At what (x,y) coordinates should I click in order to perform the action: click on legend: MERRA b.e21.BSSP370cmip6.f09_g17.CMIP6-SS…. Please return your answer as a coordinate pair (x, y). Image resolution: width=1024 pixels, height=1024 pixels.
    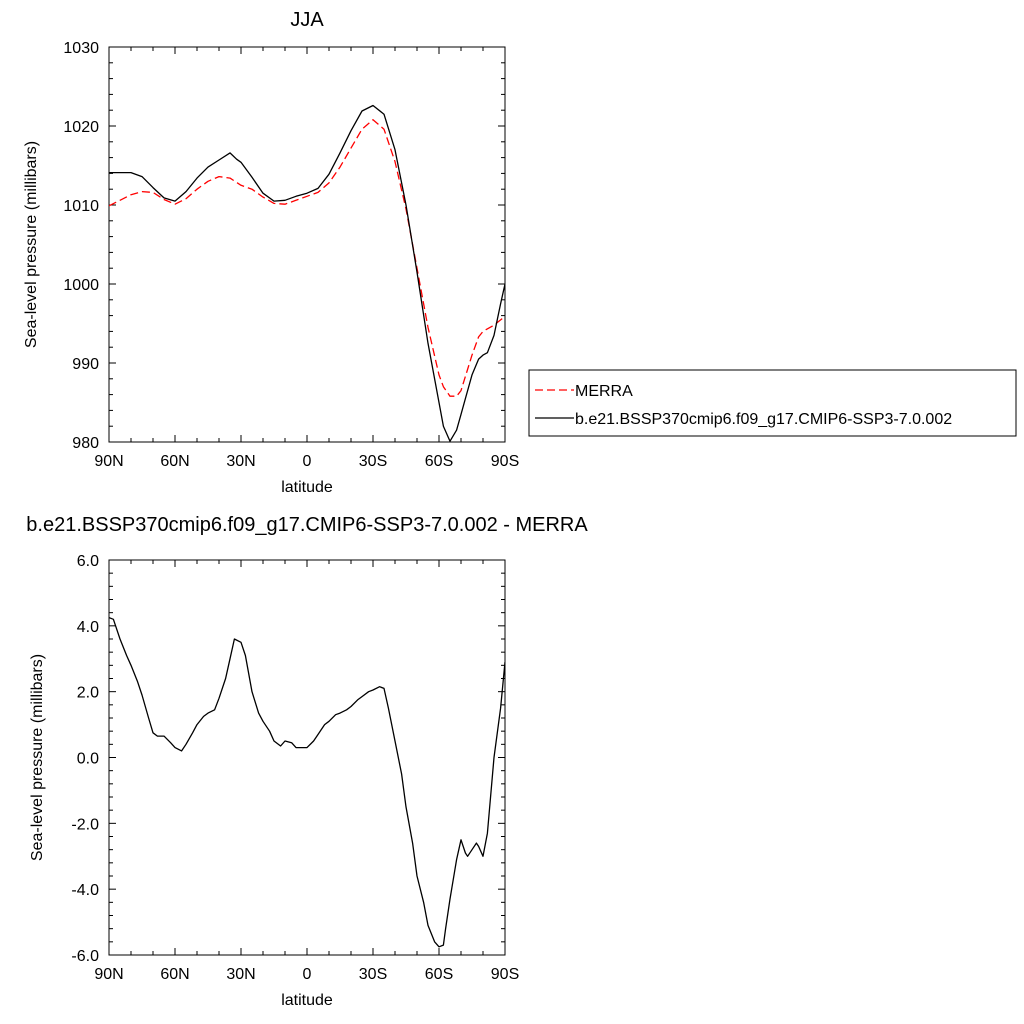
    Looking at the image, I should click on (772, 403).